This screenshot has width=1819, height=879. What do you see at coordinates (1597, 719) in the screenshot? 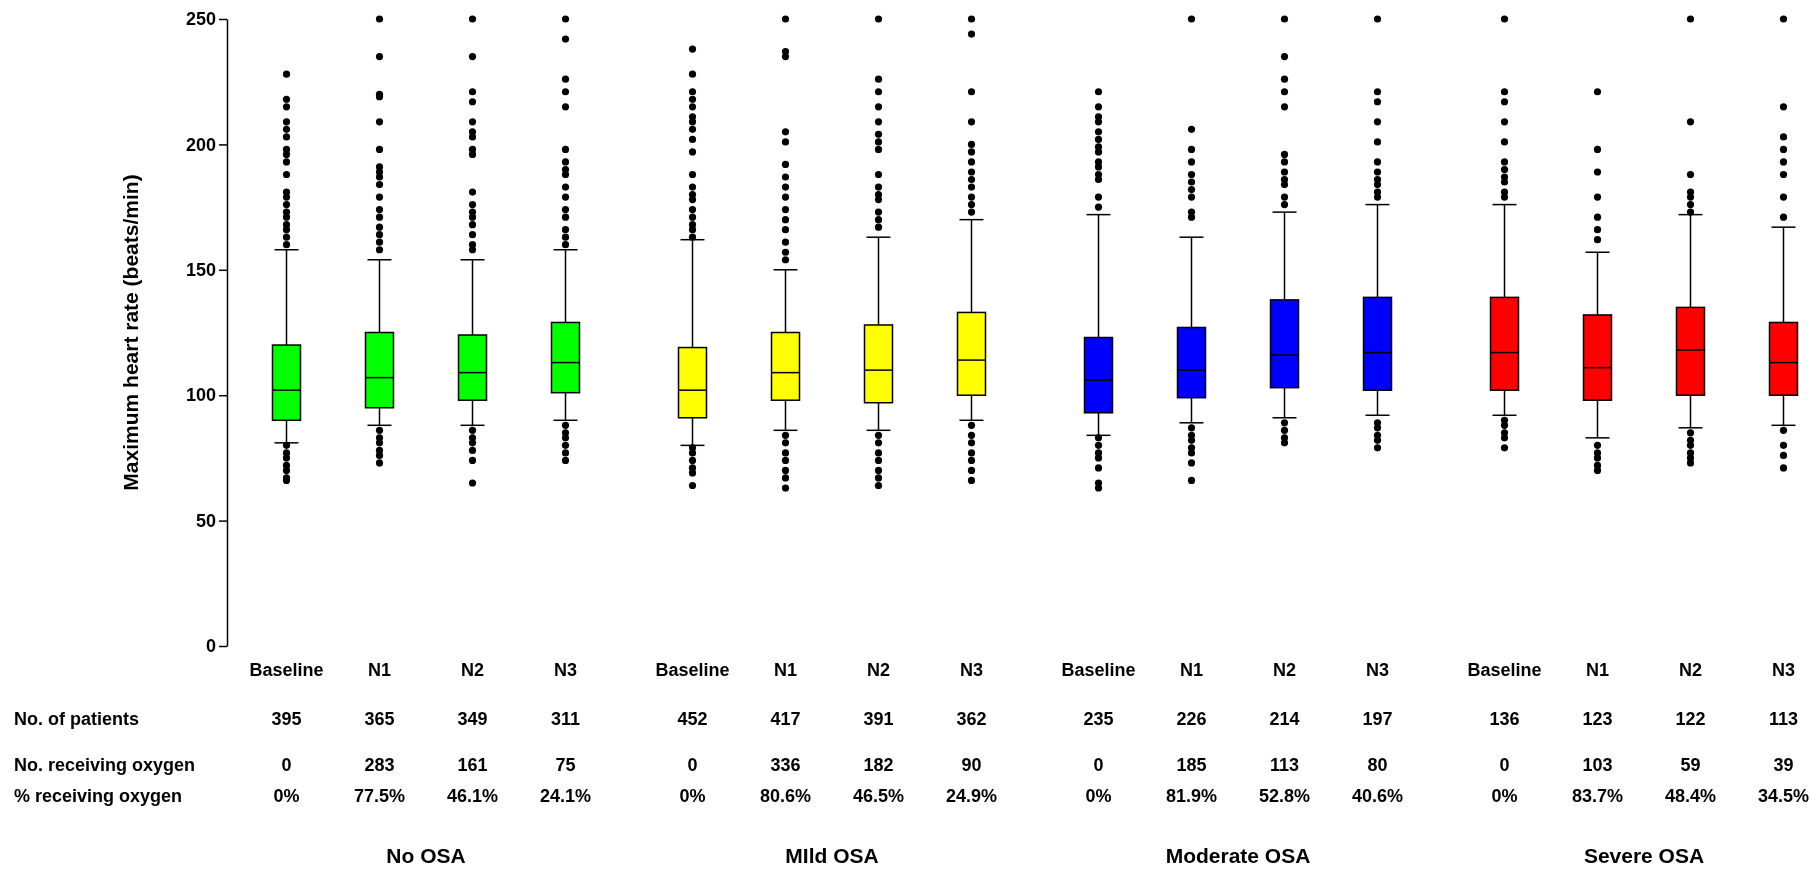
I see `text: 123` at bounding box center [1597, 719].